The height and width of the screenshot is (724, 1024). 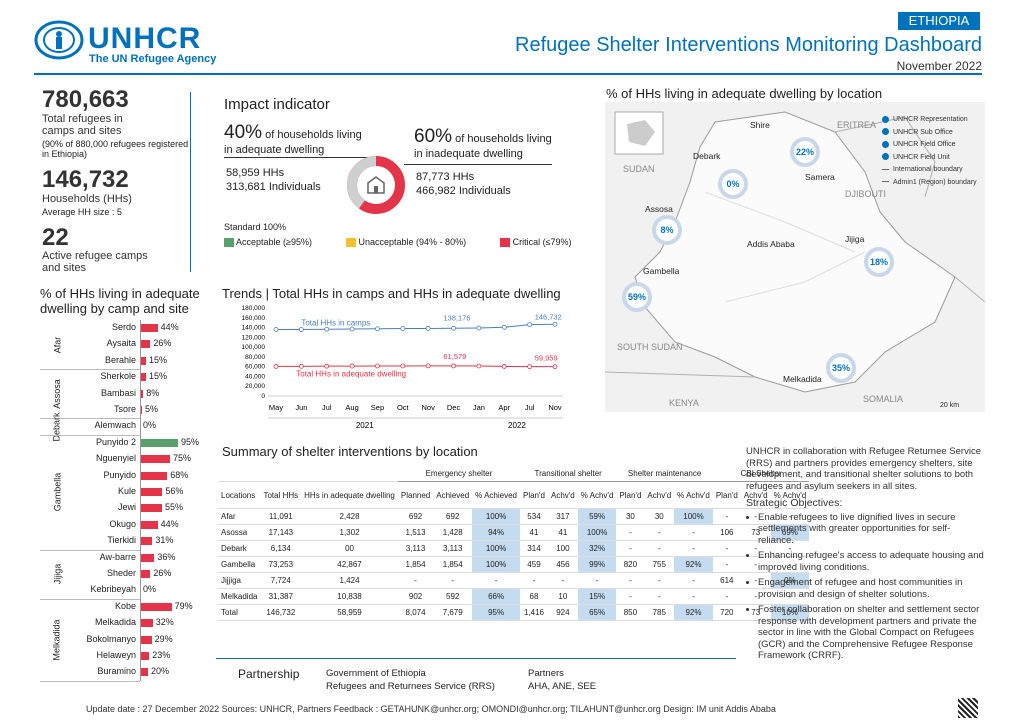 I want to click on adequate-figures: 58,959 HHs 313,681 Individuals, so click(x=273, y=180).